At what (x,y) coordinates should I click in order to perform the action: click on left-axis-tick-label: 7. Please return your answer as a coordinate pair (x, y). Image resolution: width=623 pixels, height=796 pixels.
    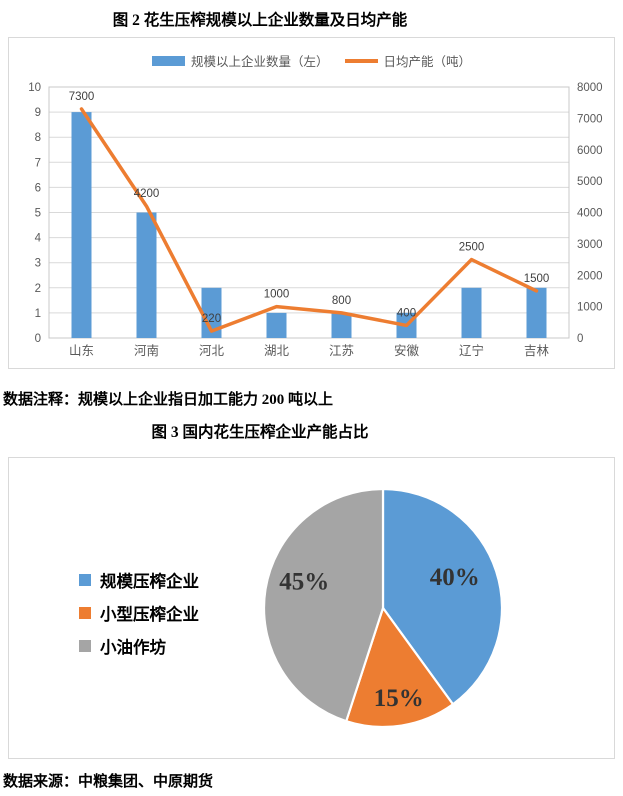
    Looking at the image, I should click on (38, 163).